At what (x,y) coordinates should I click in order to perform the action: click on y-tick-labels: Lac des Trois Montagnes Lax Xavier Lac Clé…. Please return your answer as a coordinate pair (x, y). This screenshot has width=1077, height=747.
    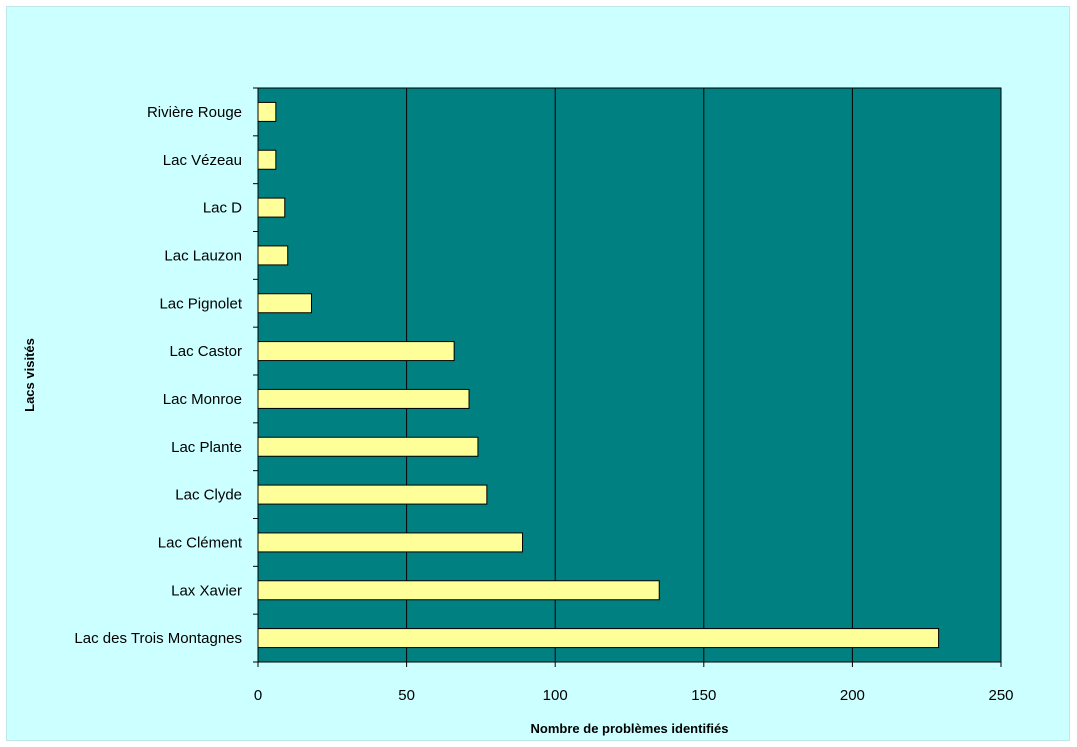
    Looking at the image, I should click on (158, 375).